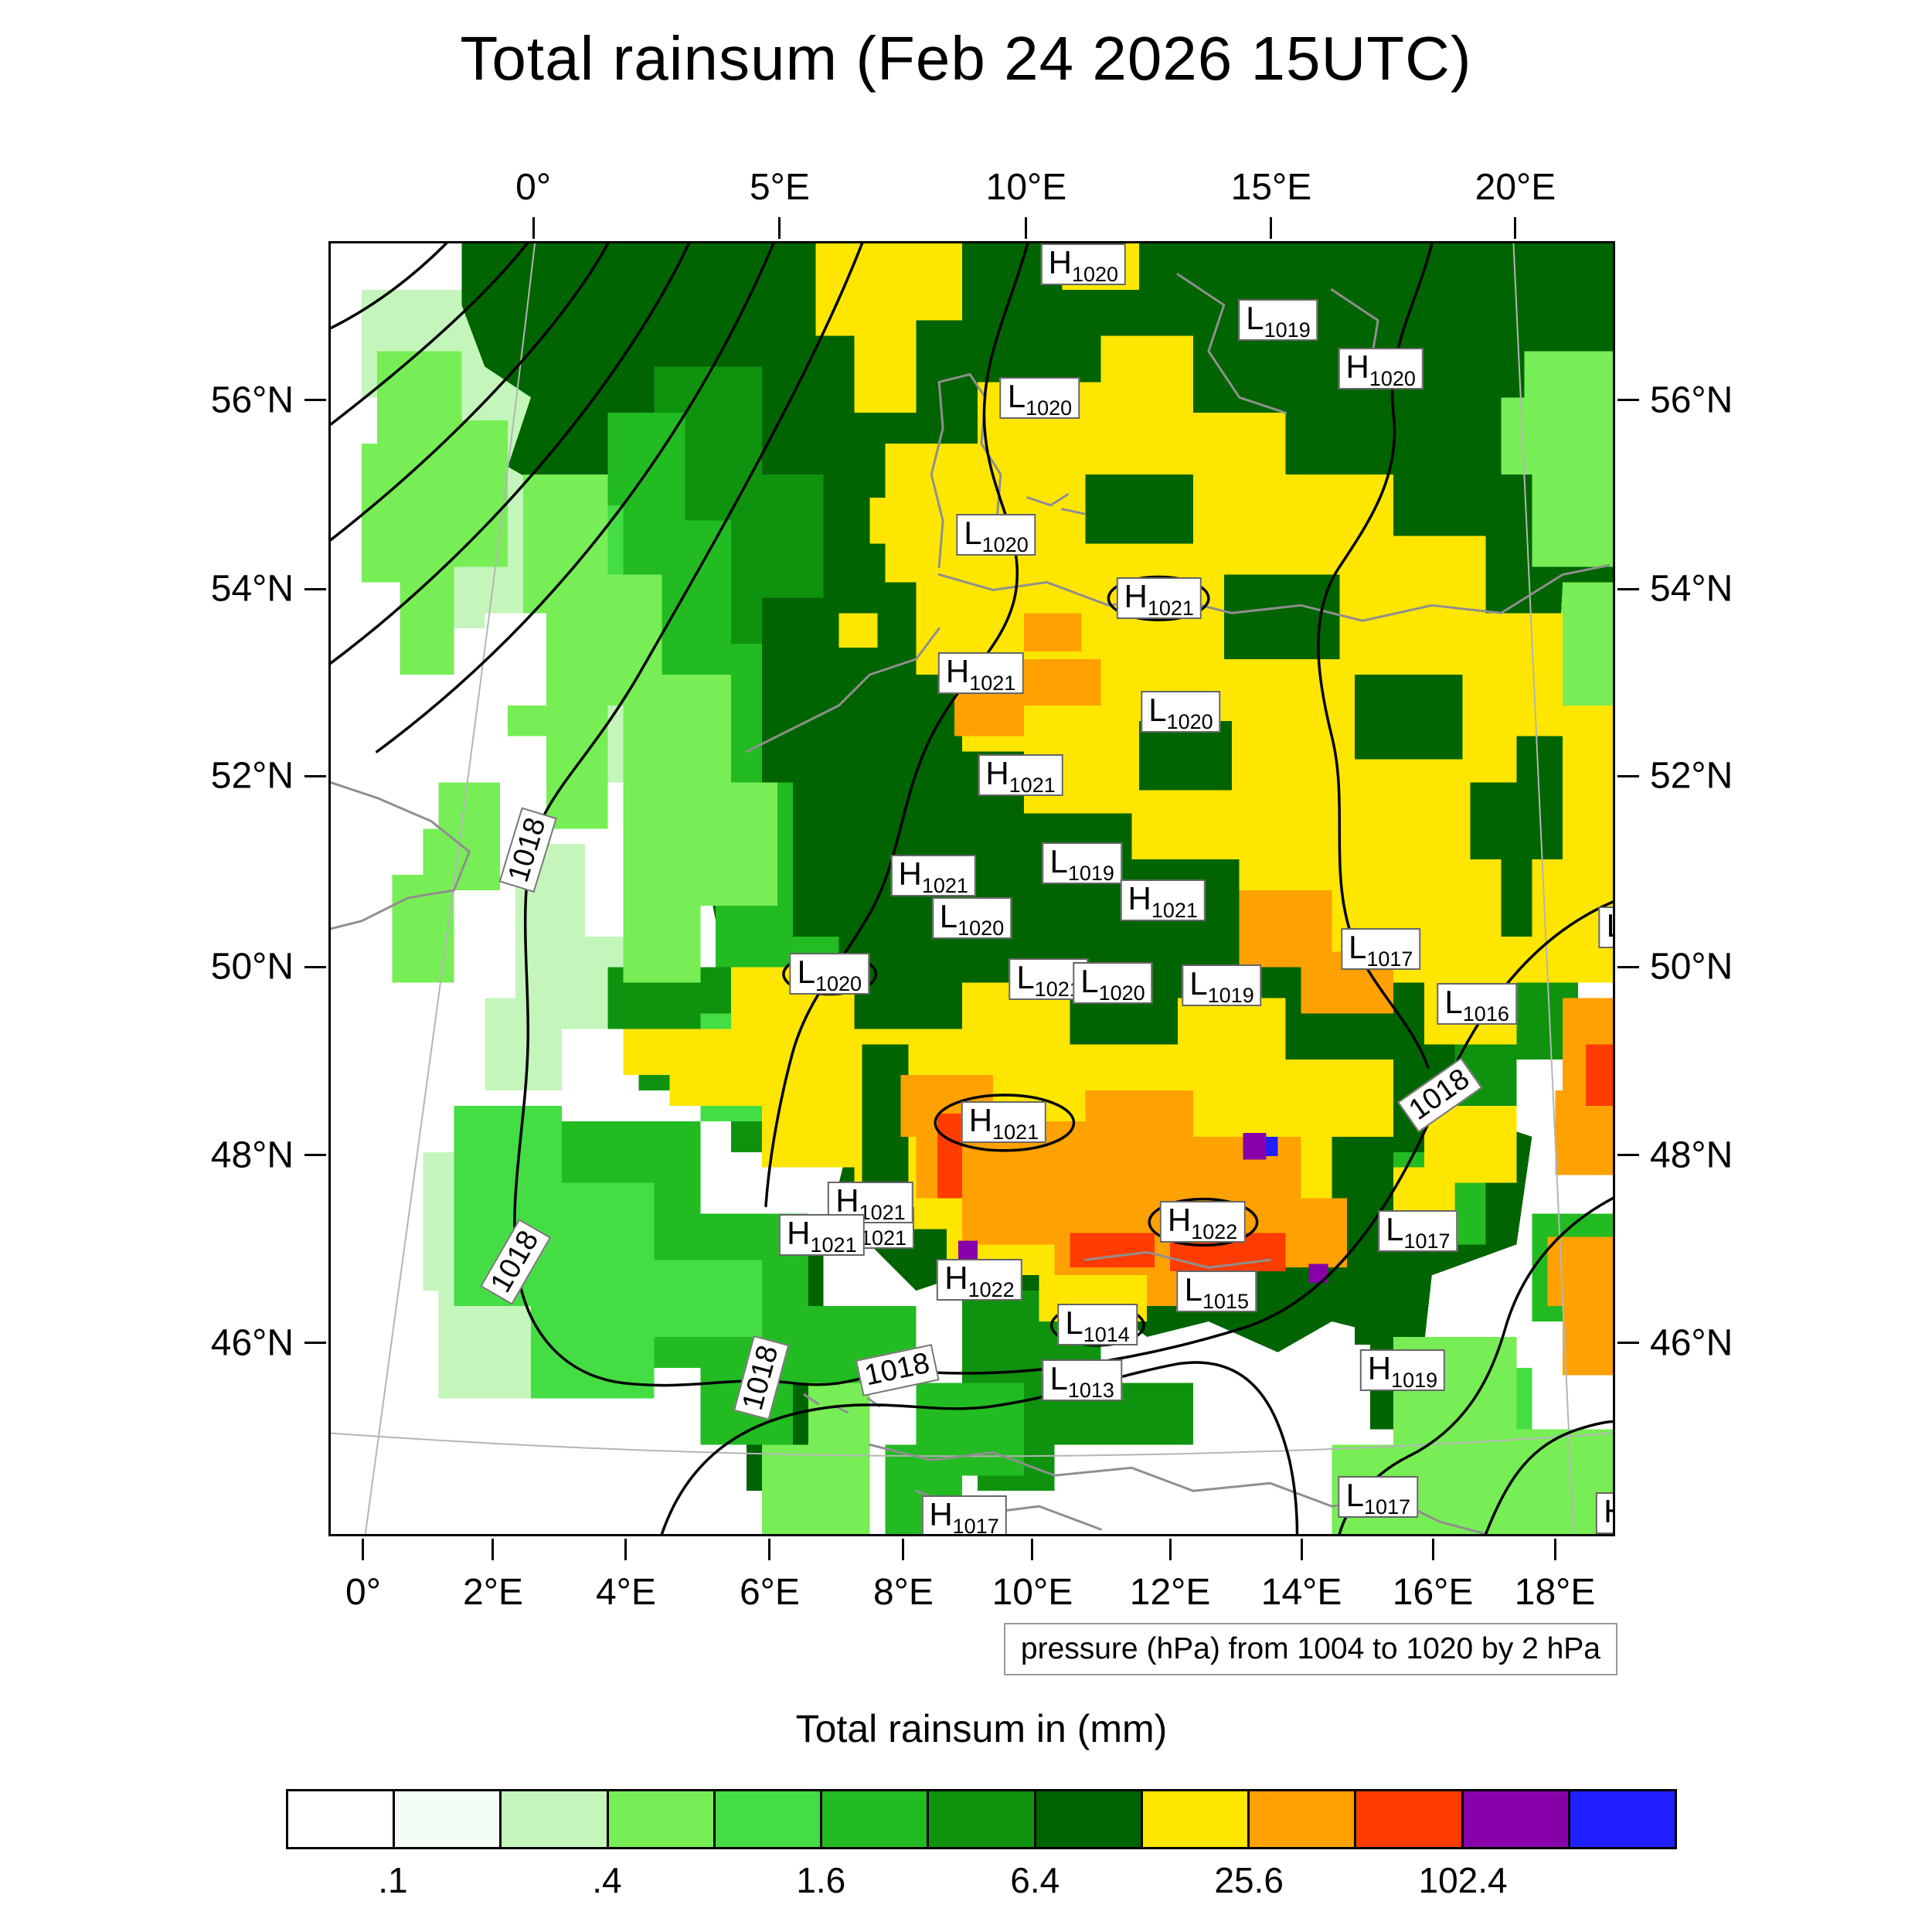  What do you see at coordinates (1026, 188) in the screenshot?
I see `top-axis-label: 10°E` at bounding box center [1026, 188].